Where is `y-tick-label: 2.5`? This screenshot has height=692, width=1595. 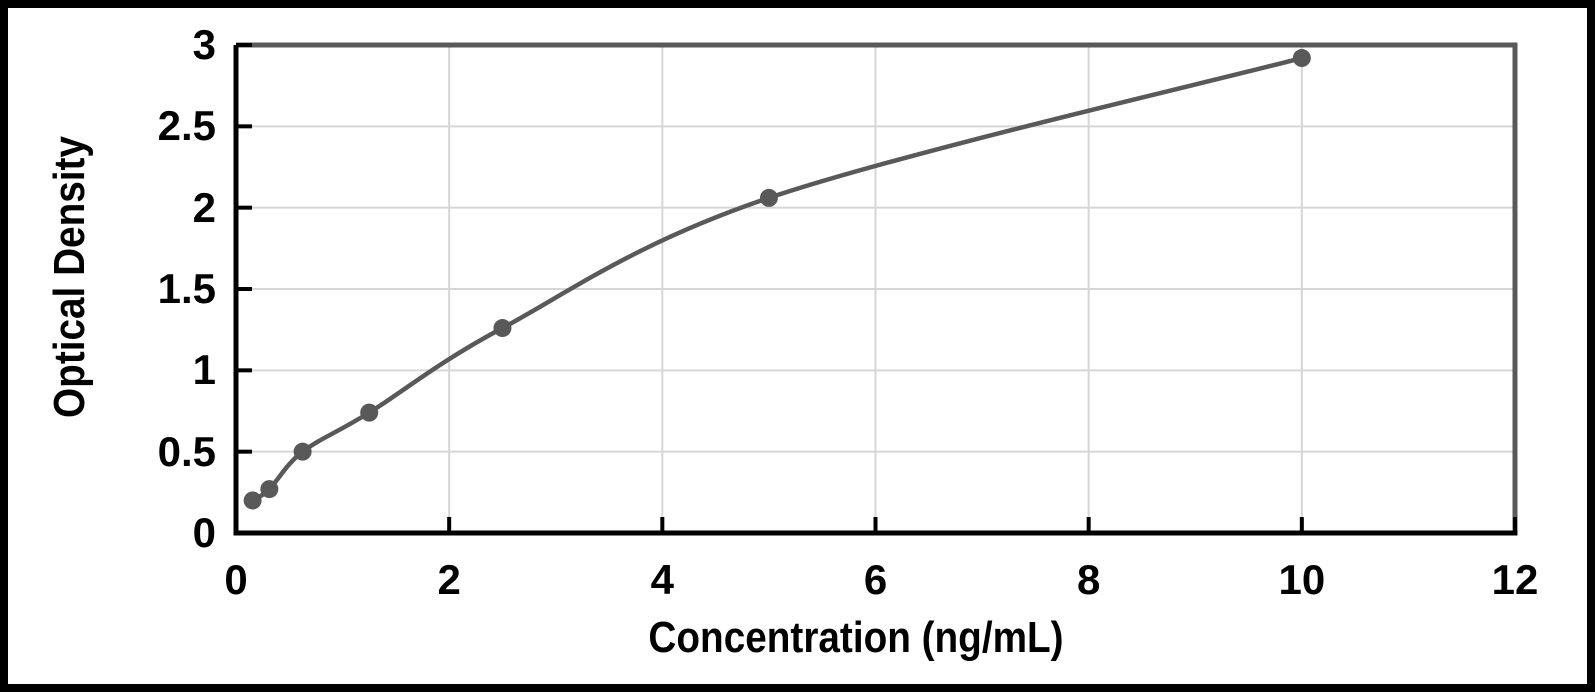 y-tick-label: 2.5 is located at coordinates (186, 126).